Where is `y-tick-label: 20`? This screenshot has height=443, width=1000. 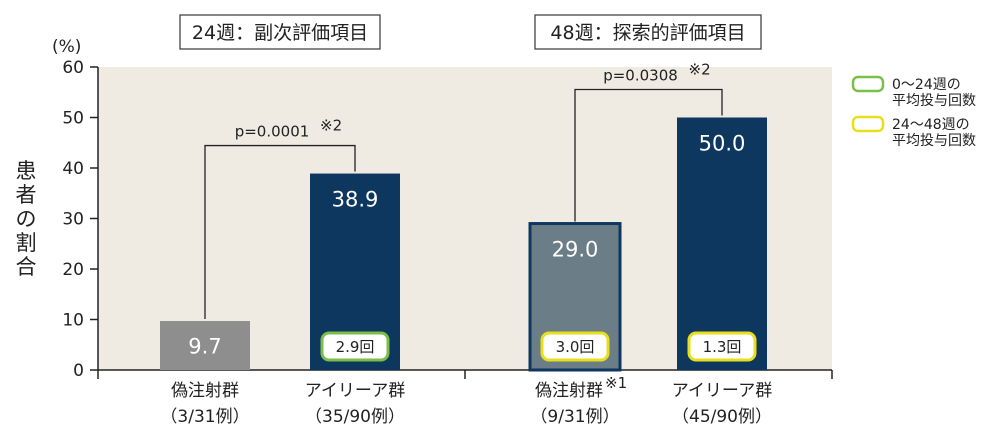
y-tick-label: 20 is located at coordinates (73, 270).